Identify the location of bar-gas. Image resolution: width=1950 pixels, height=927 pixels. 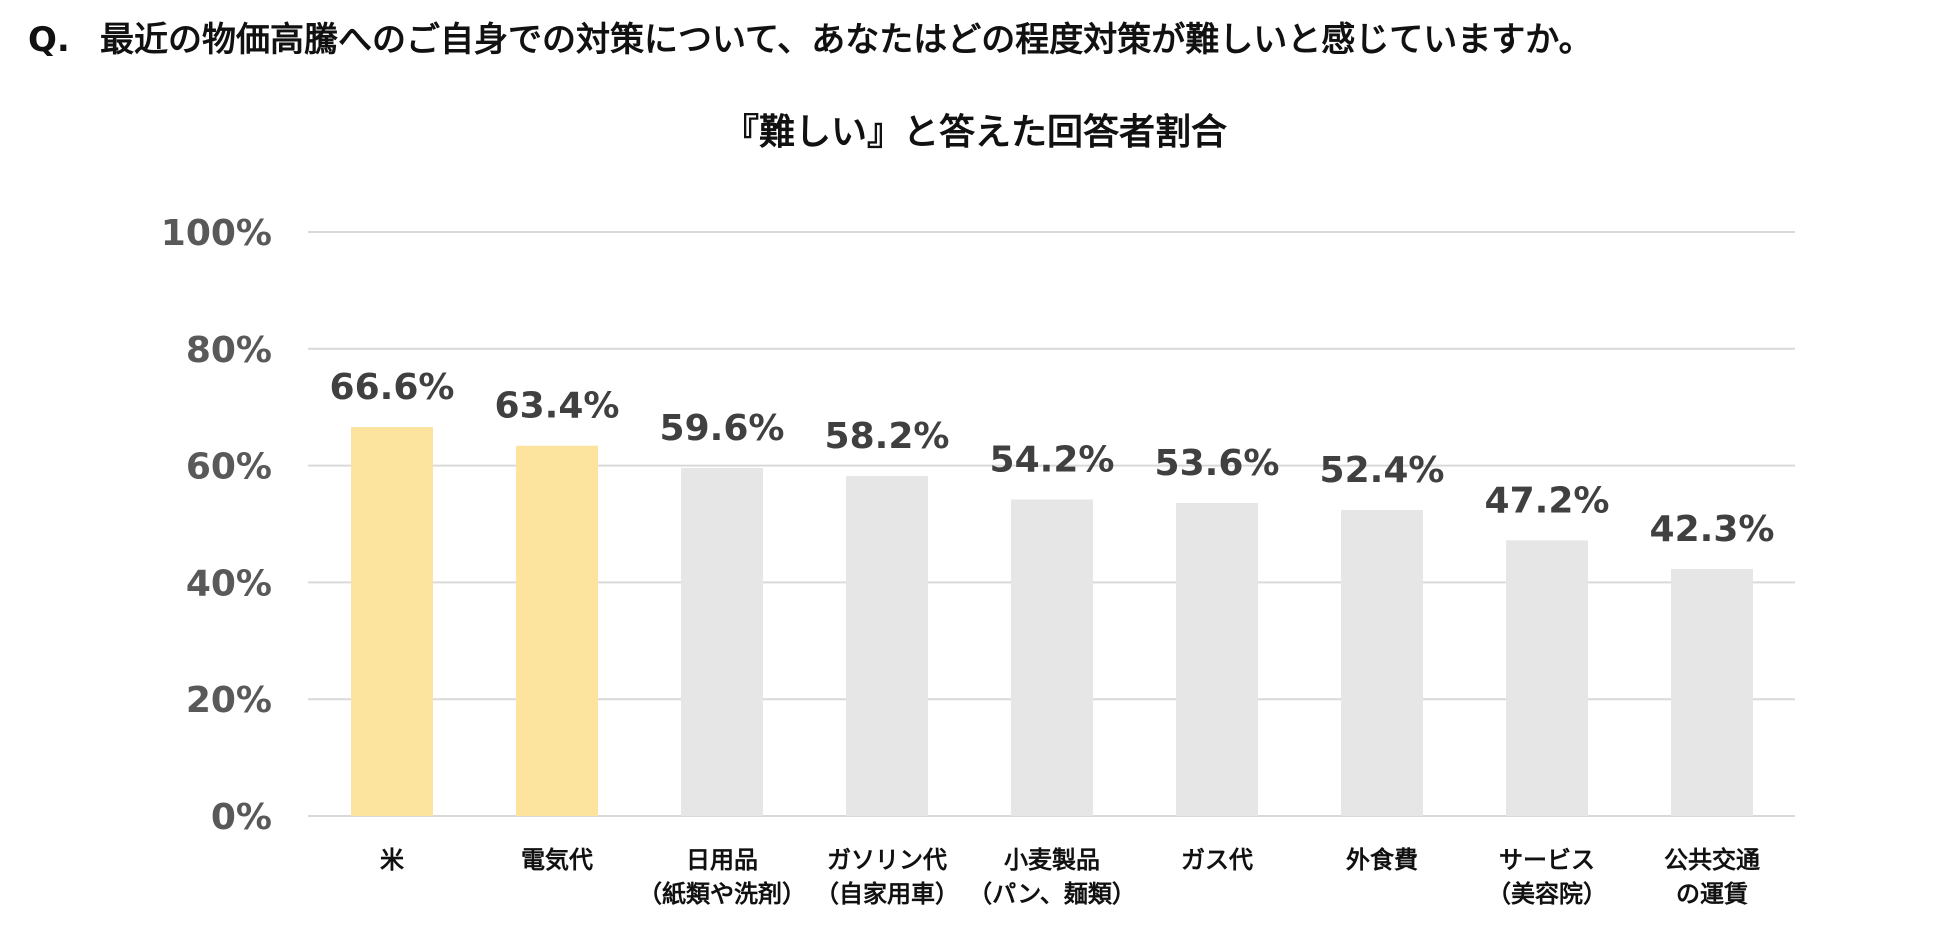
(1217, 659).